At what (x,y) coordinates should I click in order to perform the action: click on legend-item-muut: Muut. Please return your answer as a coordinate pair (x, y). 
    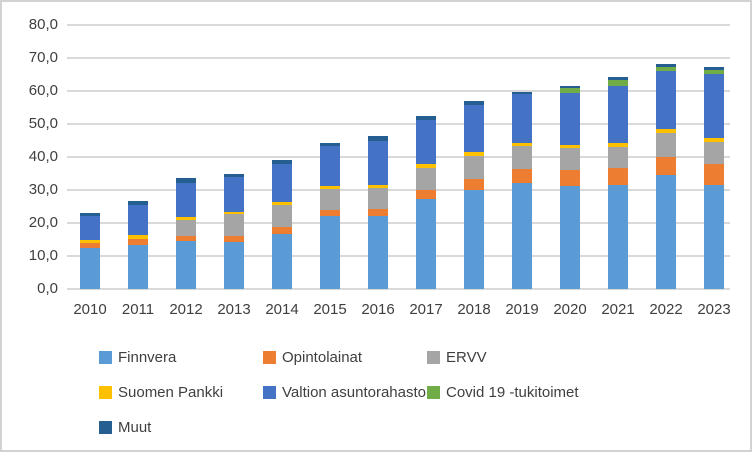
    Looking at the image, I should click on (181, 427).